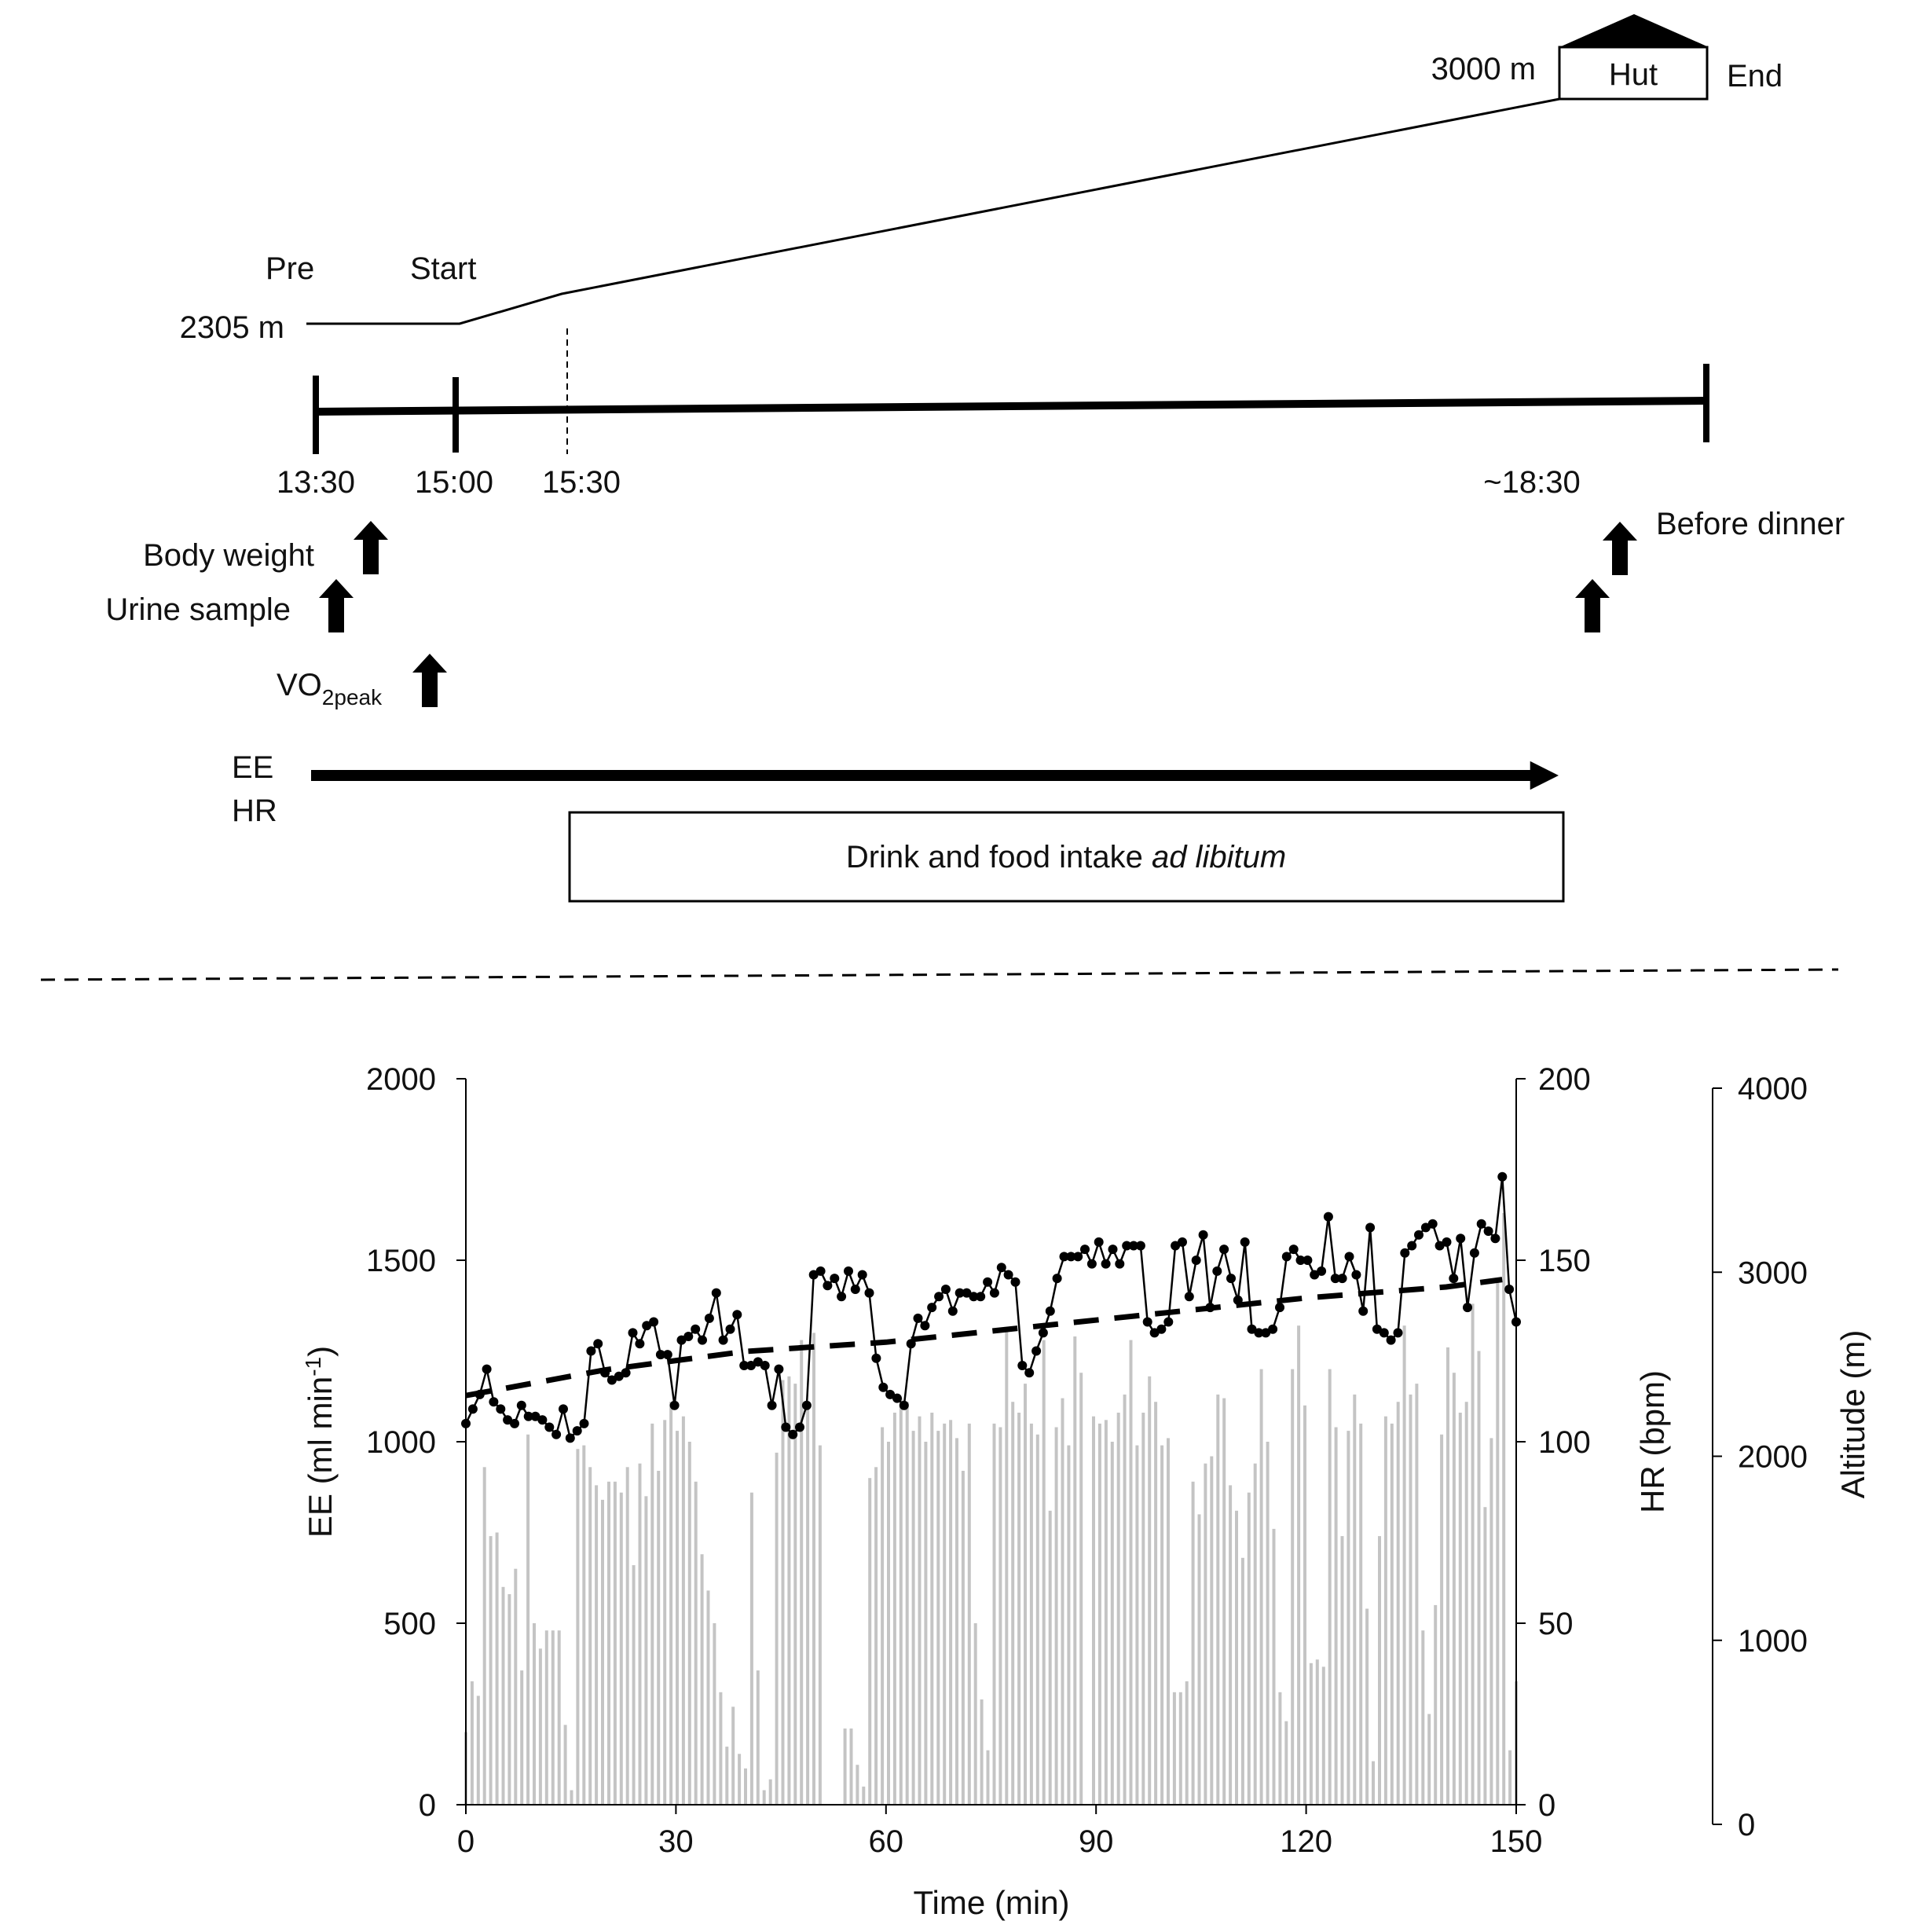 The height and width of the screenshot is (1932, 1909). I want to click on time-label-1330: 13:30, so click(316, 483).